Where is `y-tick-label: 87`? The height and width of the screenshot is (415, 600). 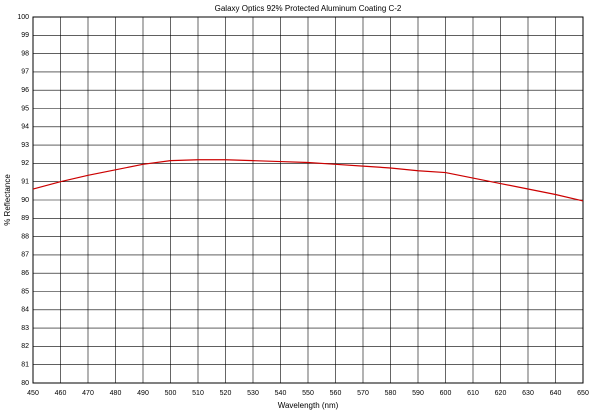
y-tick-label: 87 is located at coordinates (25, 255).